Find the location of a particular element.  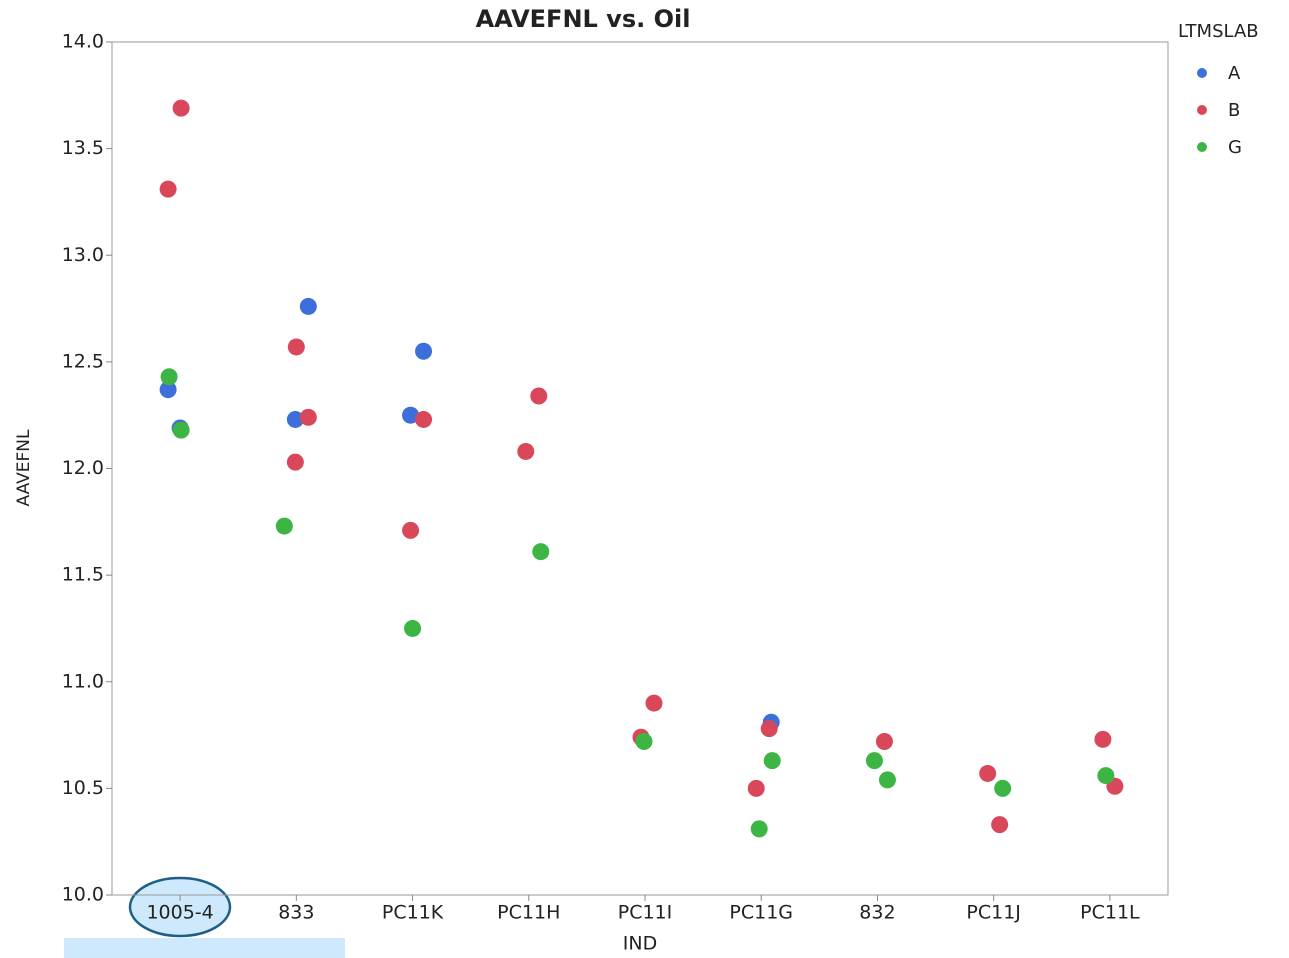

legend-label: B is located at coordinates (1234, 110).